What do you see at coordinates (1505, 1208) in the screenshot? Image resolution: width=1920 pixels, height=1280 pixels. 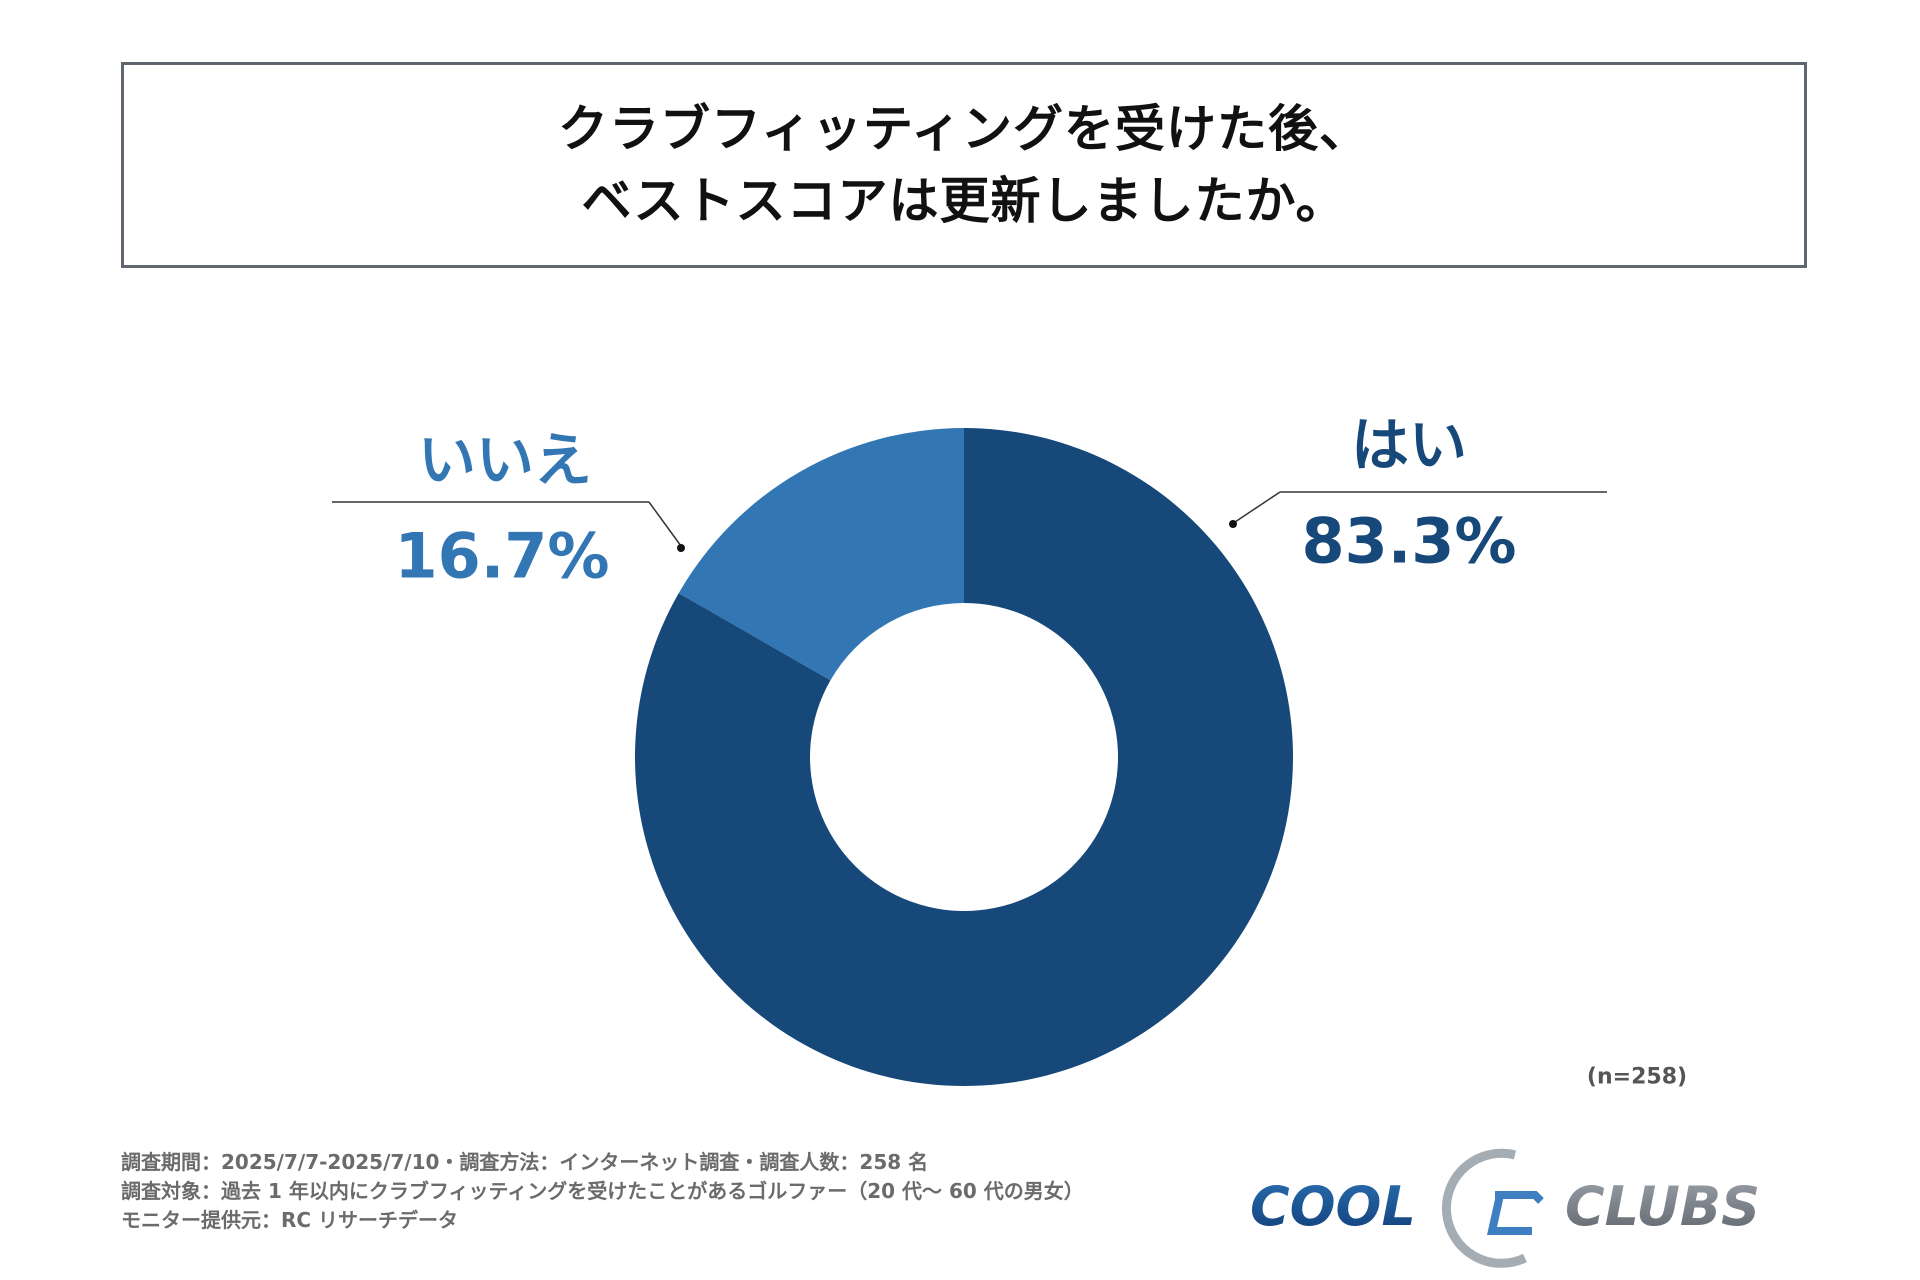 I see `cool-clubs-logo: COOL CLUBS` at bounding box center [1505, 1208].